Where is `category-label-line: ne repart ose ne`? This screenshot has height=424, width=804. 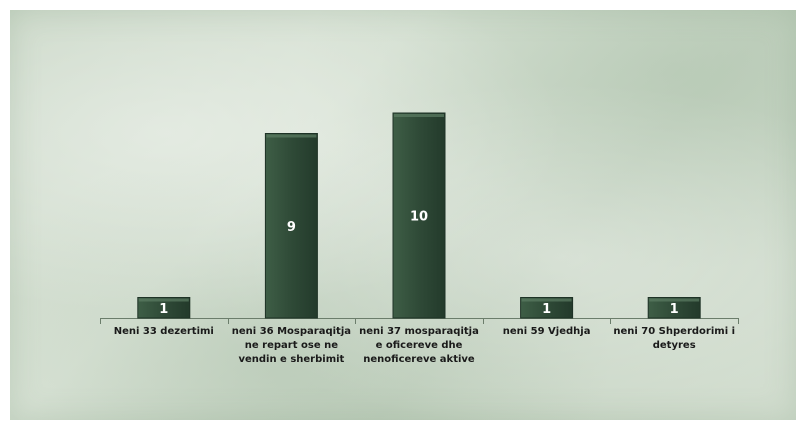 category-label-line: ne repart ose ne is located at coordinates (291, 345).